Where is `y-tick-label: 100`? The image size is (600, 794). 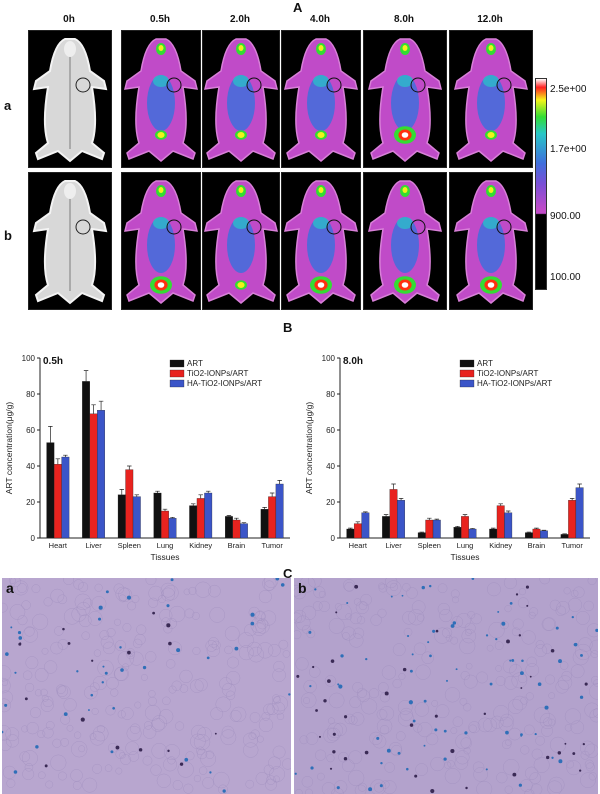
y-tick-label: 100 is located at coordinates (29, 358).